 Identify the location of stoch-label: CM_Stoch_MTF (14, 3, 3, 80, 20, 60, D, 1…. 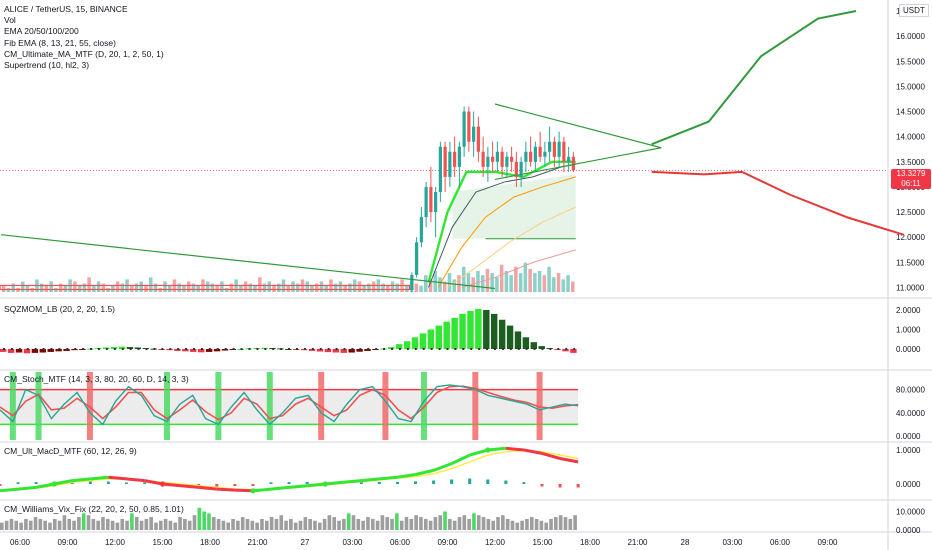
(96, 379).